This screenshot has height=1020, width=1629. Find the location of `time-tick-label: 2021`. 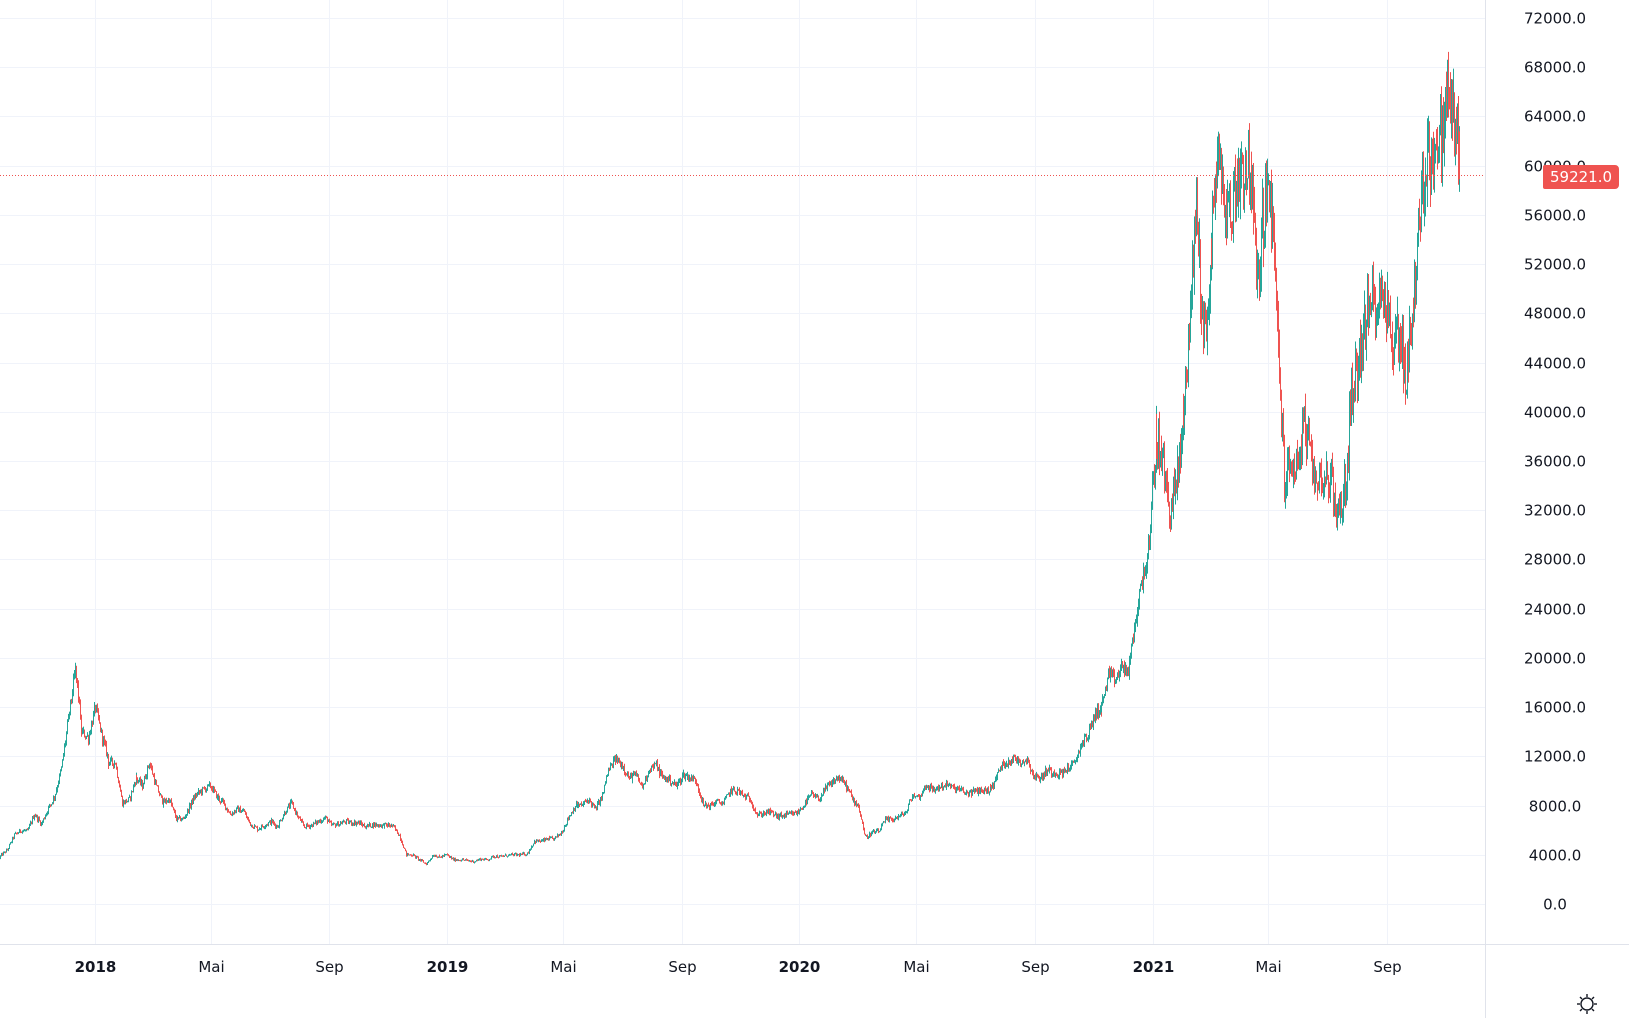

time-tick-label: 2021 is located at coordinates (1154, 967).